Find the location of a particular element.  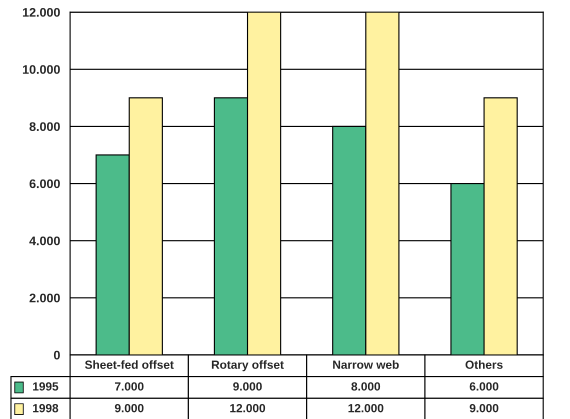

data-label: 7.000 is located at coordinates (129, 386).